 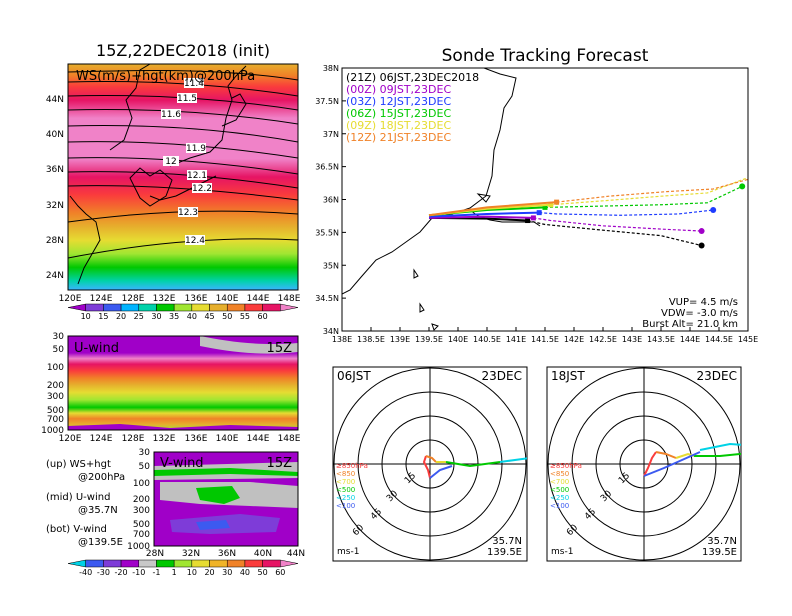 I want to click on lon-tick: 136E, so click(x=196, y=439).